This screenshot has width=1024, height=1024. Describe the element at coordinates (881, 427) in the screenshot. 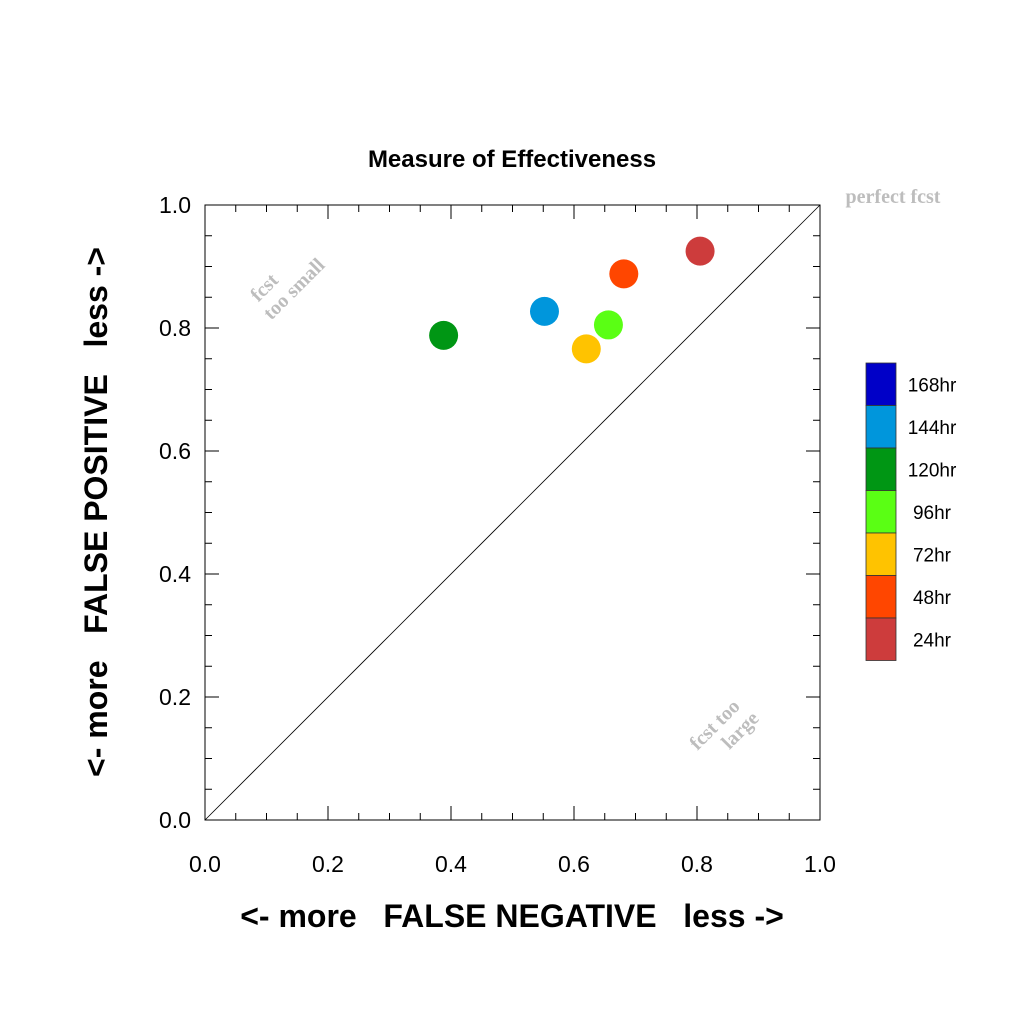

I see `legend-swatch-144hr` at that location.